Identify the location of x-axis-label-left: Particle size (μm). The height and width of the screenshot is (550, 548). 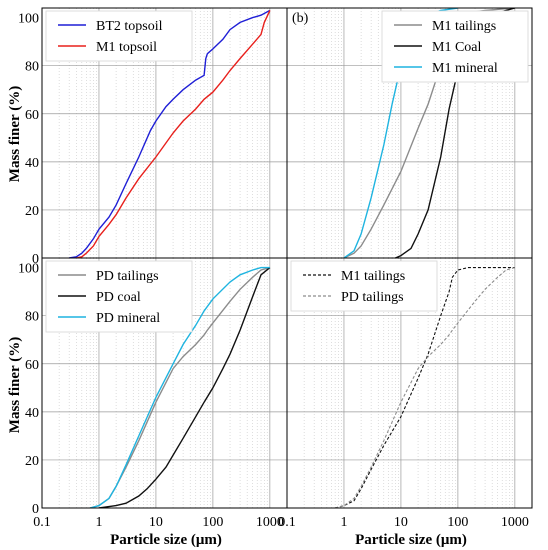
(166, 540).